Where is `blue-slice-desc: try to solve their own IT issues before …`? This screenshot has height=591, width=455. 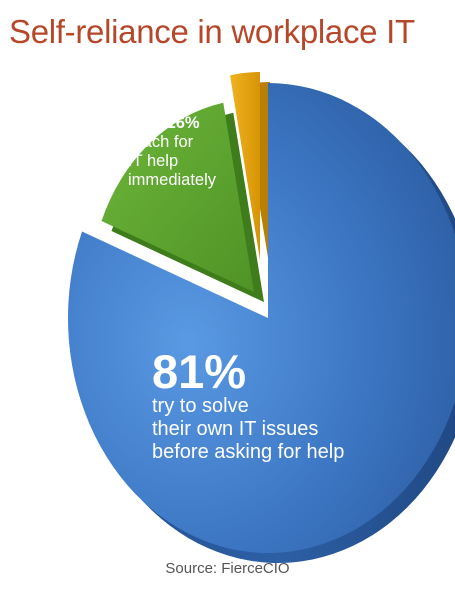
blue-slice-desc: try to solve their own IT issues before … is located at coordinates (248, 429).